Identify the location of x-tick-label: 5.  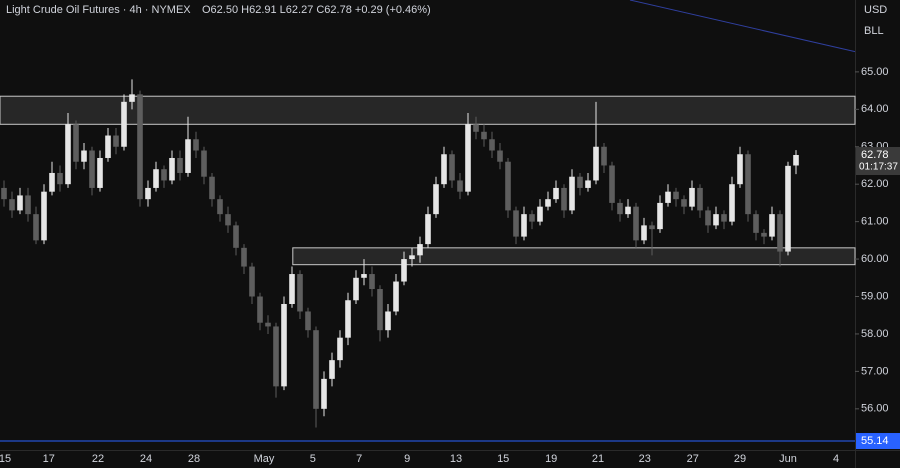
(313, 459).